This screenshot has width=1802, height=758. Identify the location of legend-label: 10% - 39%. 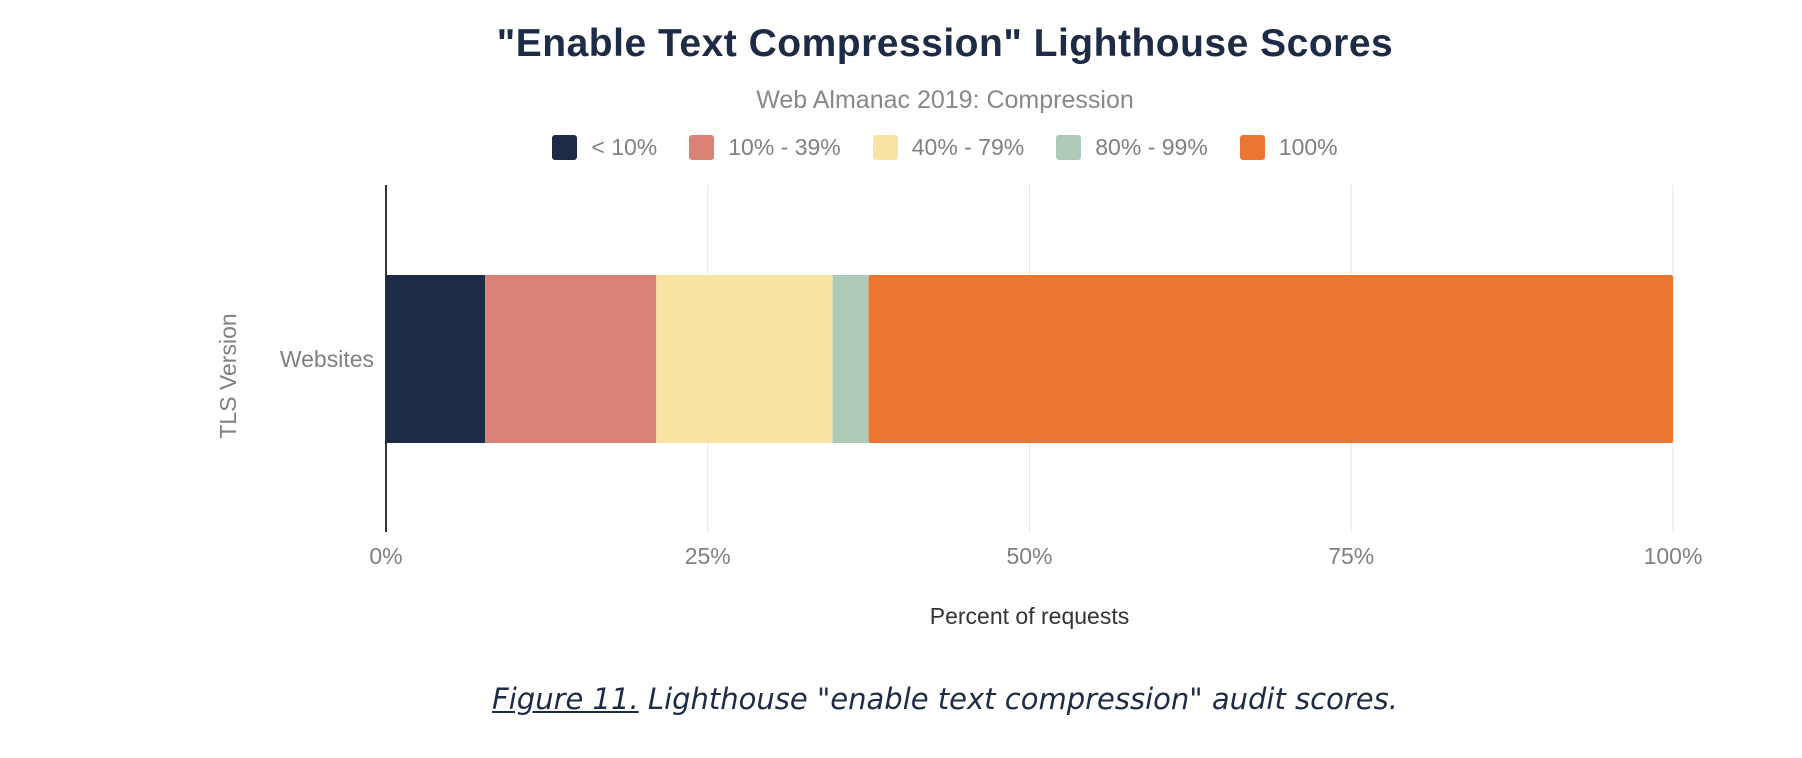
(784, 147).